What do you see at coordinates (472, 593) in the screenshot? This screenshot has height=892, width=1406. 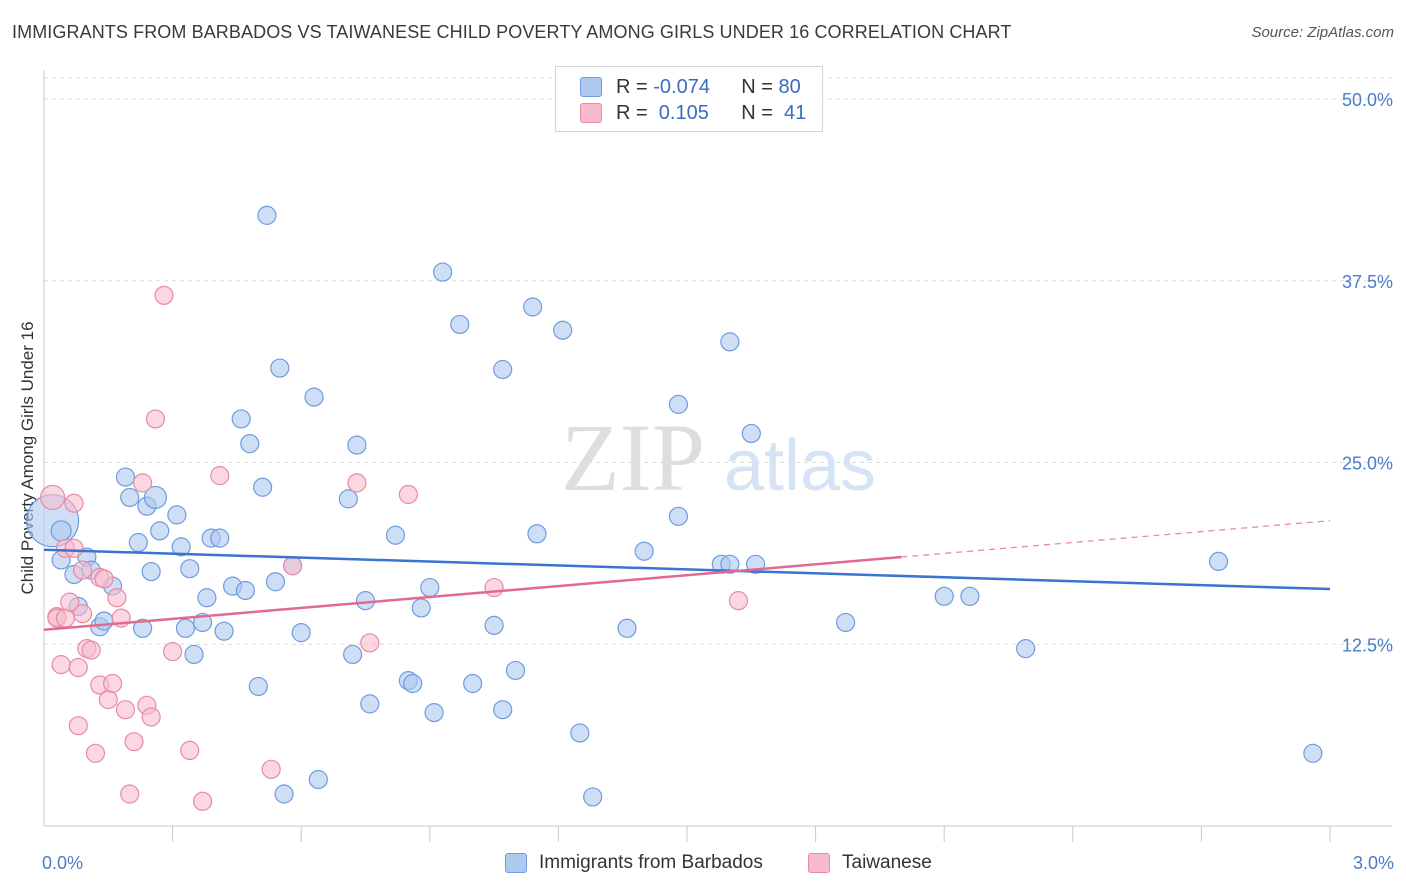 I see `trend-line-taiwanese` at bounding box center [472, 593].